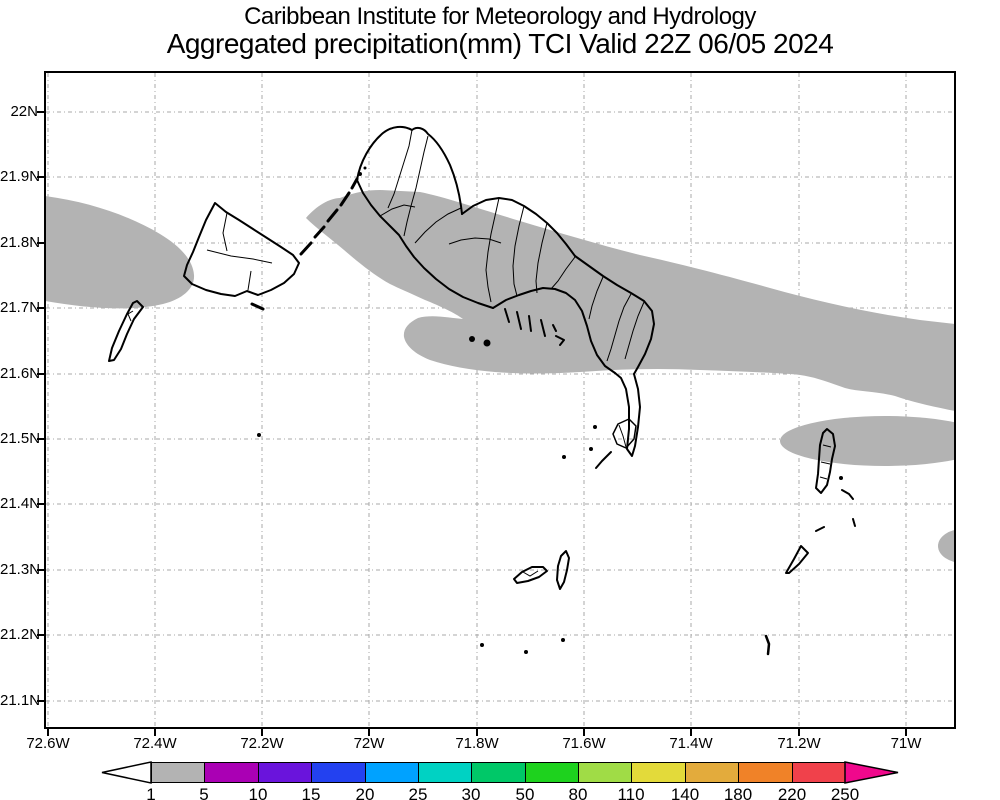  Describe the element at coordinates (126, 331) in the screenshot. I see `island-west-caicos` at that location.